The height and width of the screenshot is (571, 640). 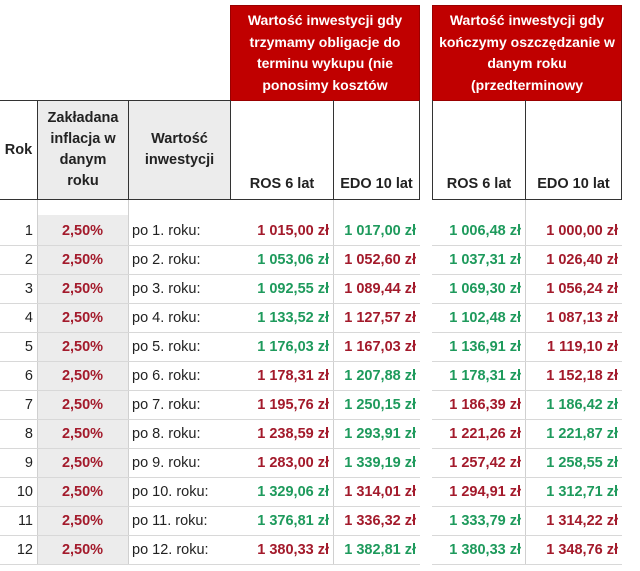 I want to click on cell-ros-early: 1 257,42 zł, so click(x=478, y=463).